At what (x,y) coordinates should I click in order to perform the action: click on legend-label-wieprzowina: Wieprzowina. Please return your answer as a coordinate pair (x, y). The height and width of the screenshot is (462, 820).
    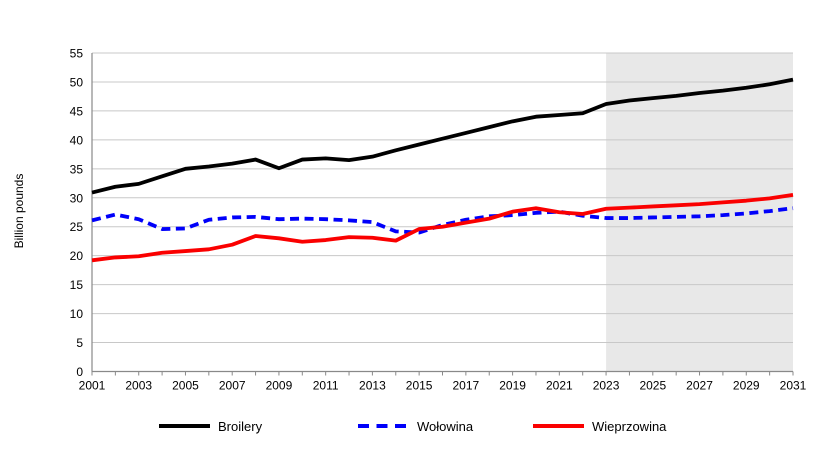
    Looking at the image, I should click on (629, 426).